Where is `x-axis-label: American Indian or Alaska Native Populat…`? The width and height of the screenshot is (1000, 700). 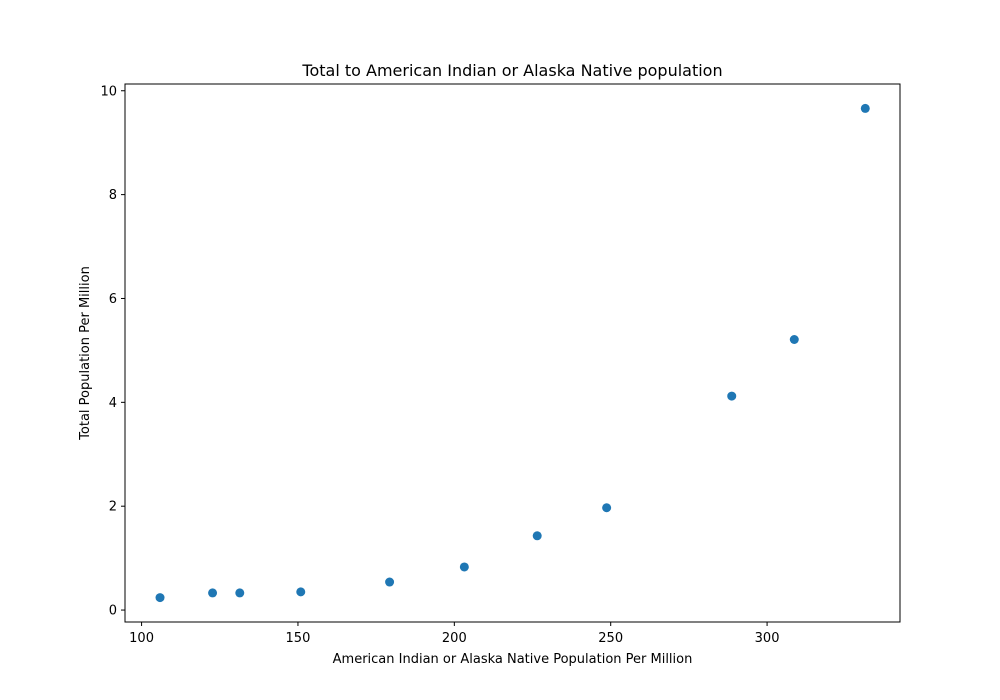
x-axis-label: American Indian or Alaska Native Populat… is located at coordinates (513, 659).